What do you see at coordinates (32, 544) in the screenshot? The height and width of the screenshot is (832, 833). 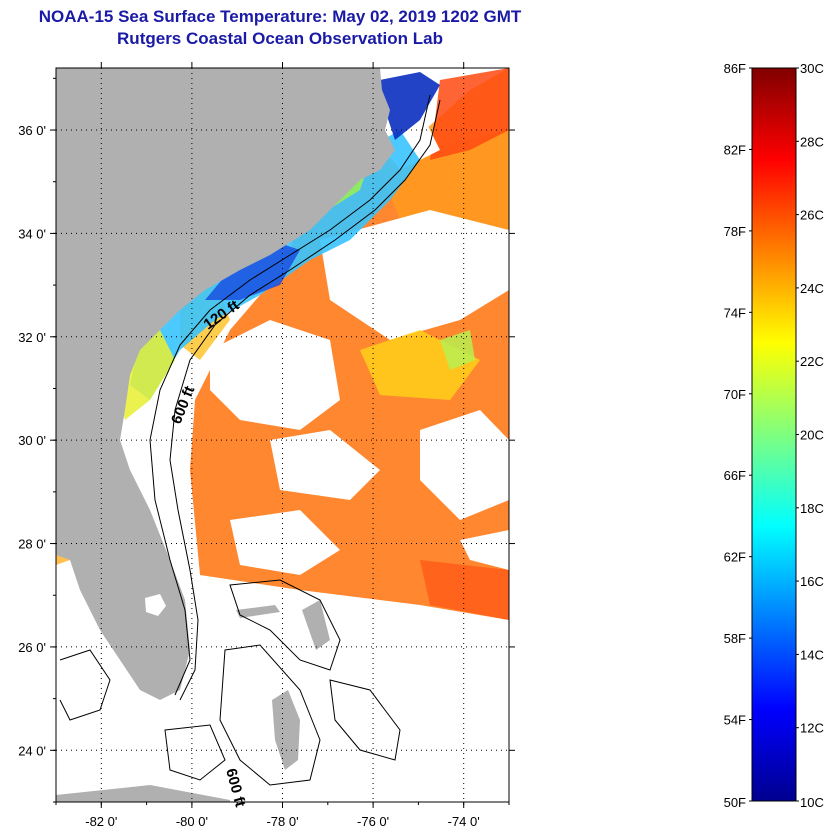 I see `lat-tick-label: 28 0'` at bounding box center [32, 544].